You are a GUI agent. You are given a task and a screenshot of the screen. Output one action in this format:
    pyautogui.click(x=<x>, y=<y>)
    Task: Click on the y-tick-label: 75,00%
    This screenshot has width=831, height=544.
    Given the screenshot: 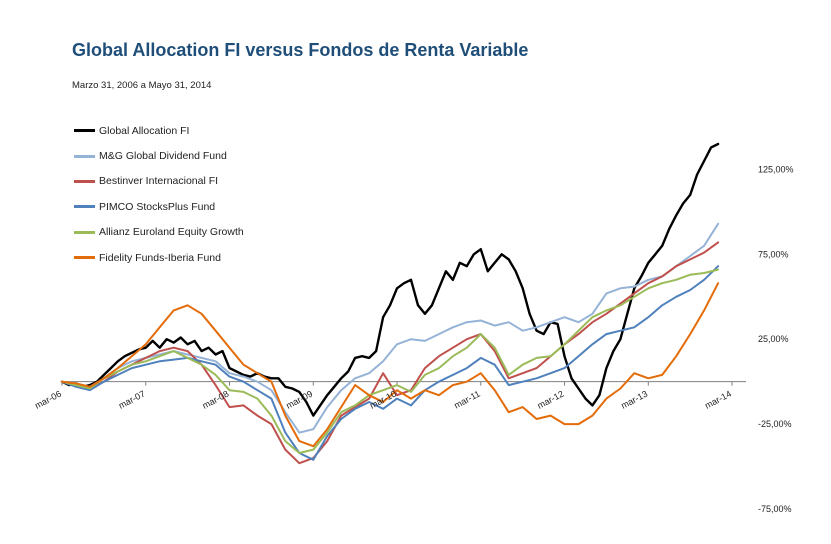 What is the action you would take?
    pyautogui.click(x=773, y=254)
    